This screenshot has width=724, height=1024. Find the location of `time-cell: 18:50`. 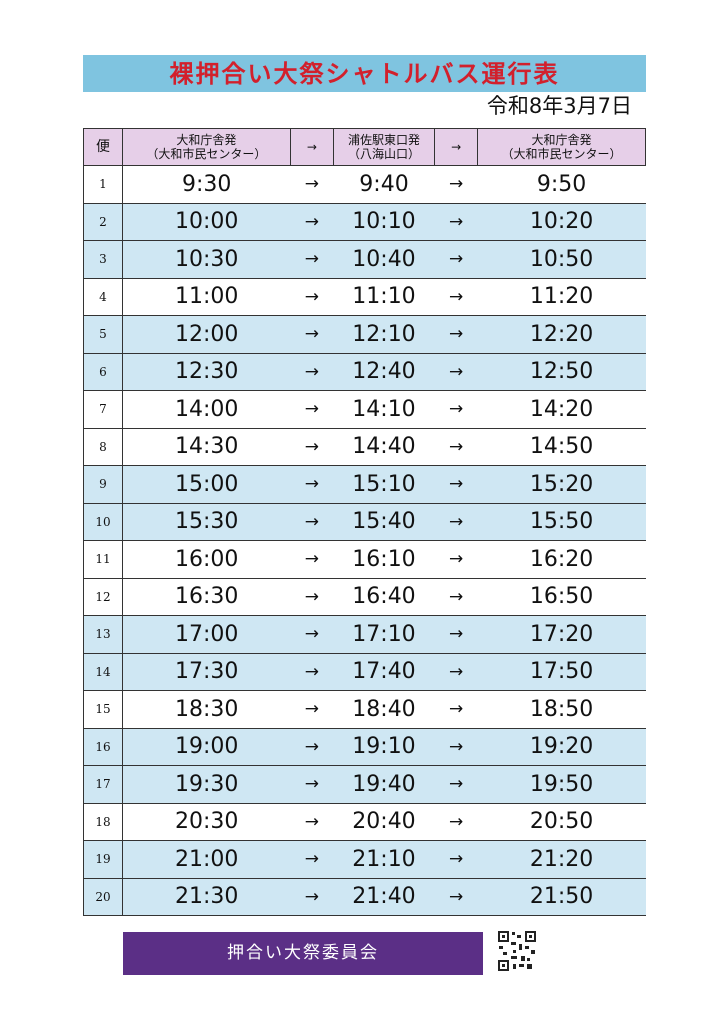

time-cell: 18:50 is located at coordinates (561, 709).